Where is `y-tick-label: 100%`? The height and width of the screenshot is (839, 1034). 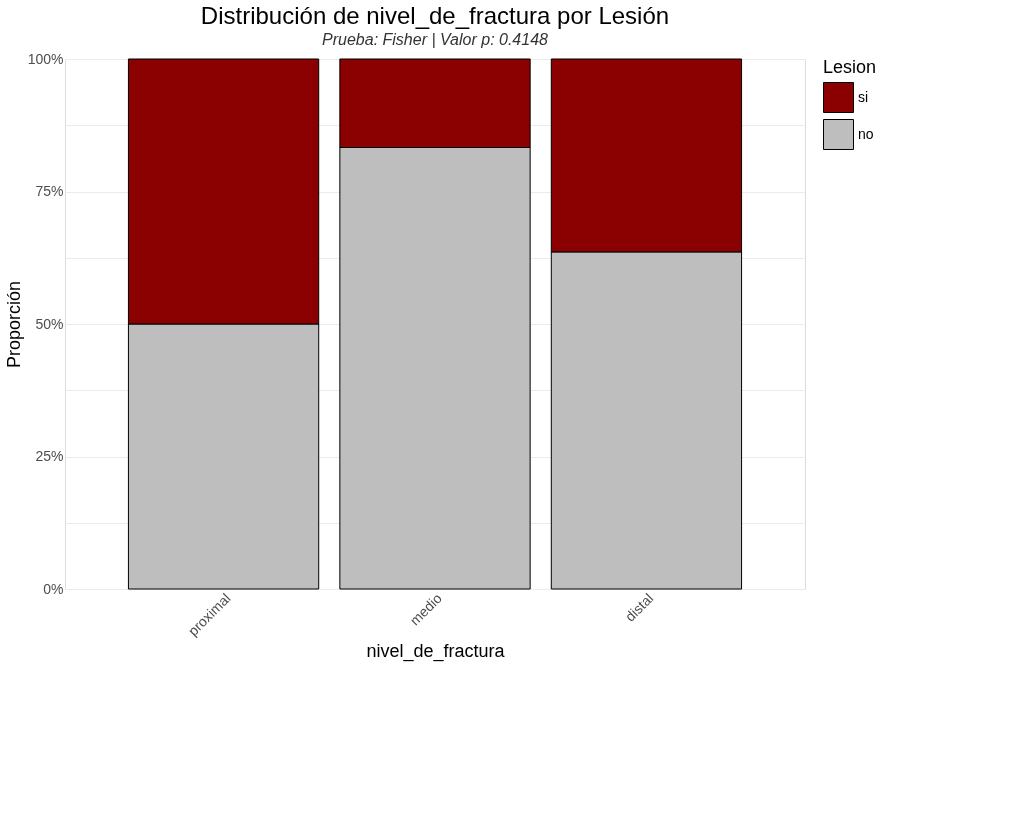
y-tick-label: 100% is located at coordinates (45, 58).